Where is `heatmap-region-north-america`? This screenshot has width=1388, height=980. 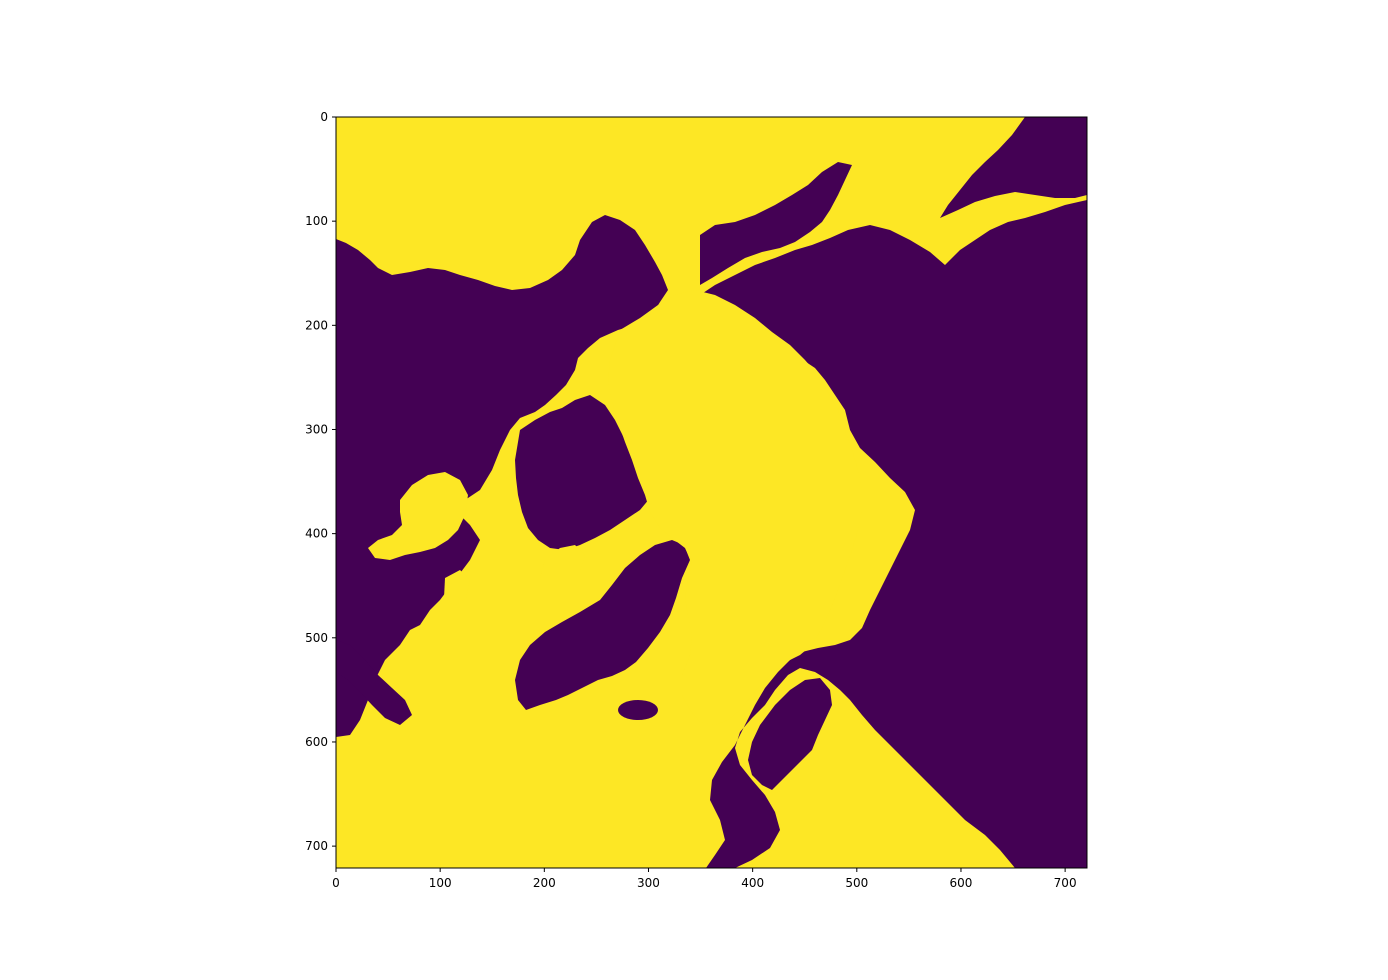 heatmap-region-north-america is located at coordinates (502, 476).